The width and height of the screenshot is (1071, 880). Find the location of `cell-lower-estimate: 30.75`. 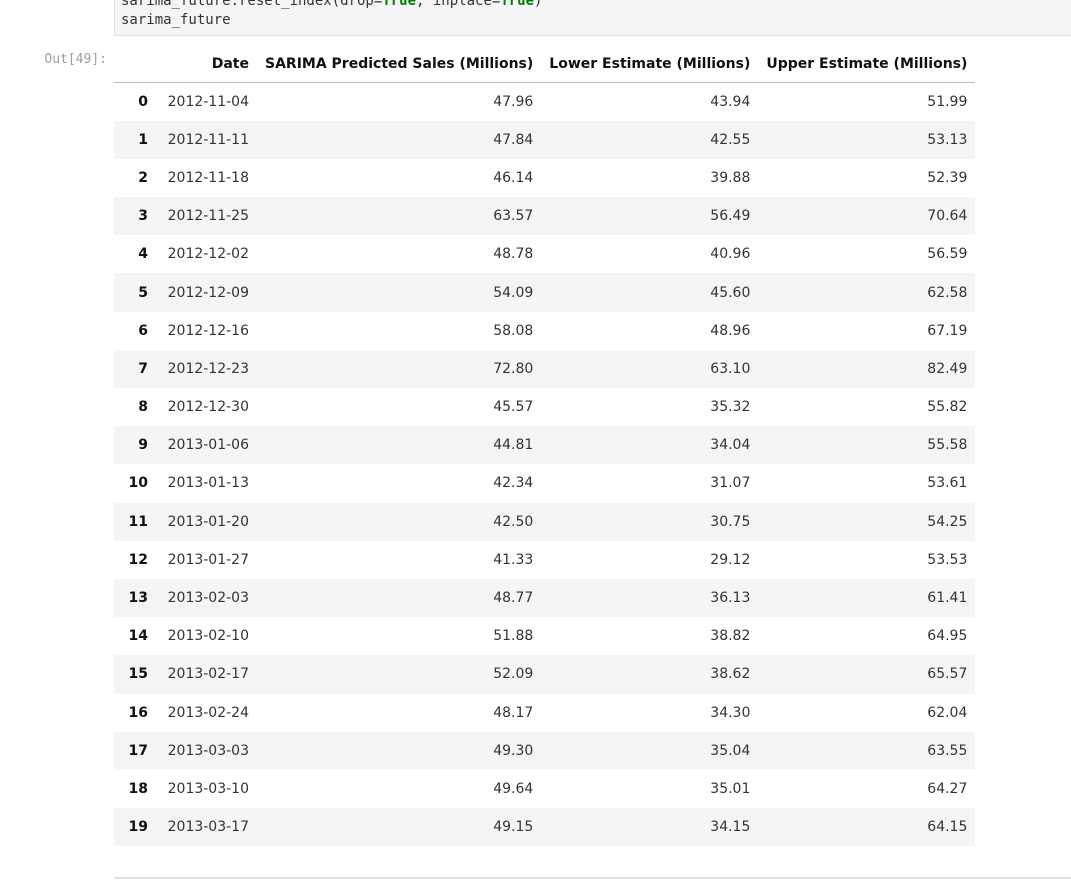

cell-lower-estimate: 30.75 is located at coordinates (730, 521).